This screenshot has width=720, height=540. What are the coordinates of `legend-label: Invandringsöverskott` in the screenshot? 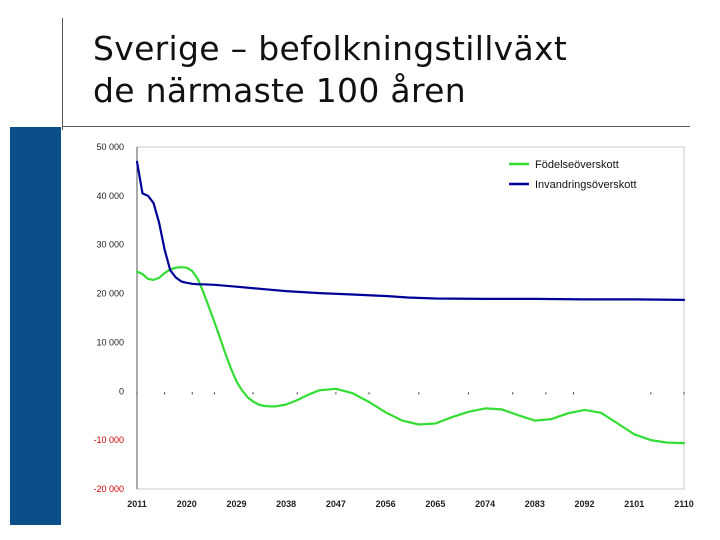 It's located at (586, 185).